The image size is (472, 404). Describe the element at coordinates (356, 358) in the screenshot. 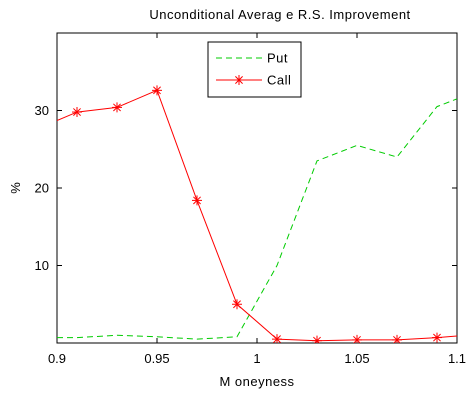

I see `x-tick-label: 1.05` at that location.